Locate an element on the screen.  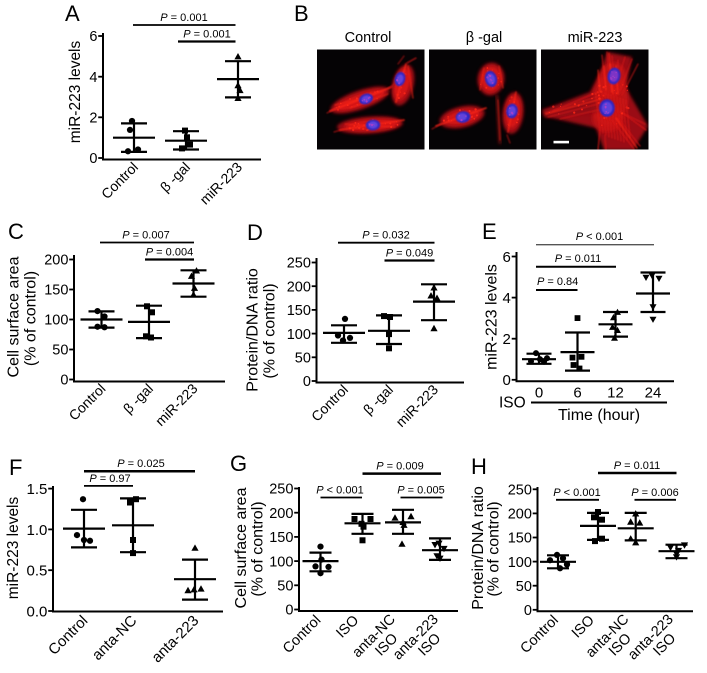
svg-text: B is located at coordinates (301, 13).